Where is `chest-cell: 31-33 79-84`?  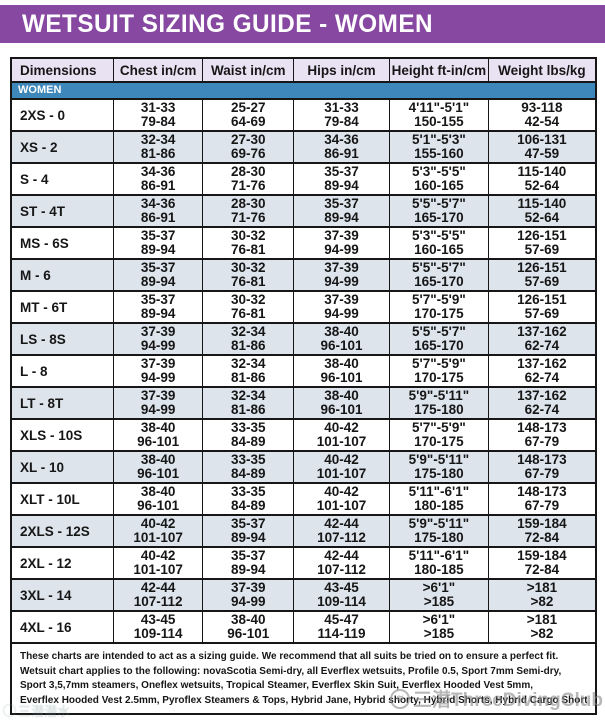
chest-cell: 31-33 79-84 is located at coordinates (158, 115).